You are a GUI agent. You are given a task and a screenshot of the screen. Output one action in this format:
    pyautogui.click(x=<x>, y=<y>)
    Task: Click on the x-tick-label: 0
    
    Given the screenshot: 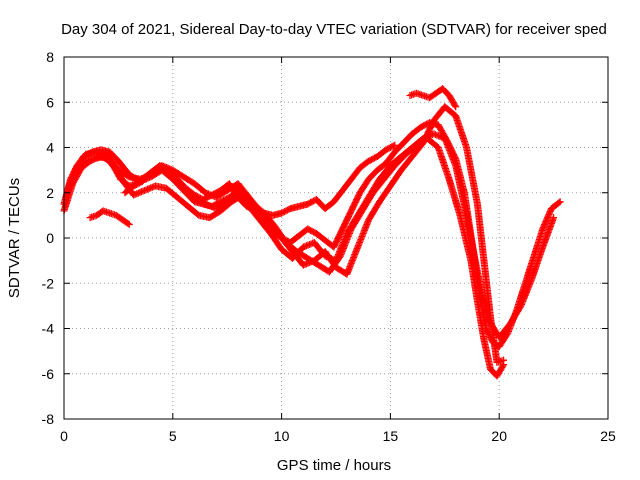 What is the action you would take?
    pyautogui.click(x=64, y=436)
    